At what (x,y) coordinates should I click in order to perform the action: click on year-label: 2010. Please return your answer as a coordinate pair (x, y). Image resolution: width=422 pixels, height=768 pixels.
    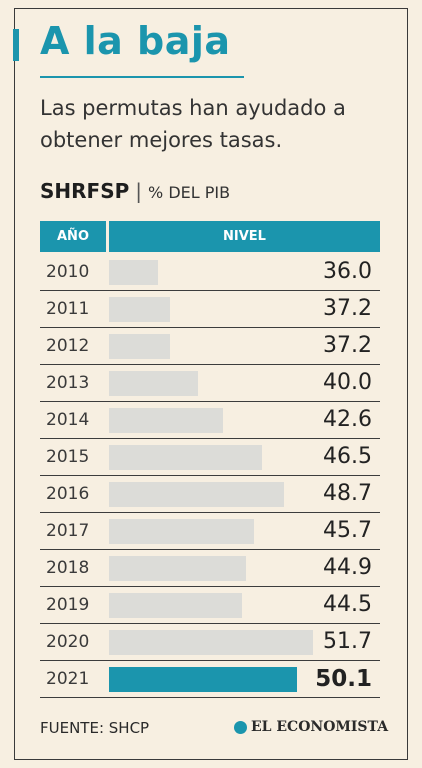
    Looking at the image, I should click on (68, 272).